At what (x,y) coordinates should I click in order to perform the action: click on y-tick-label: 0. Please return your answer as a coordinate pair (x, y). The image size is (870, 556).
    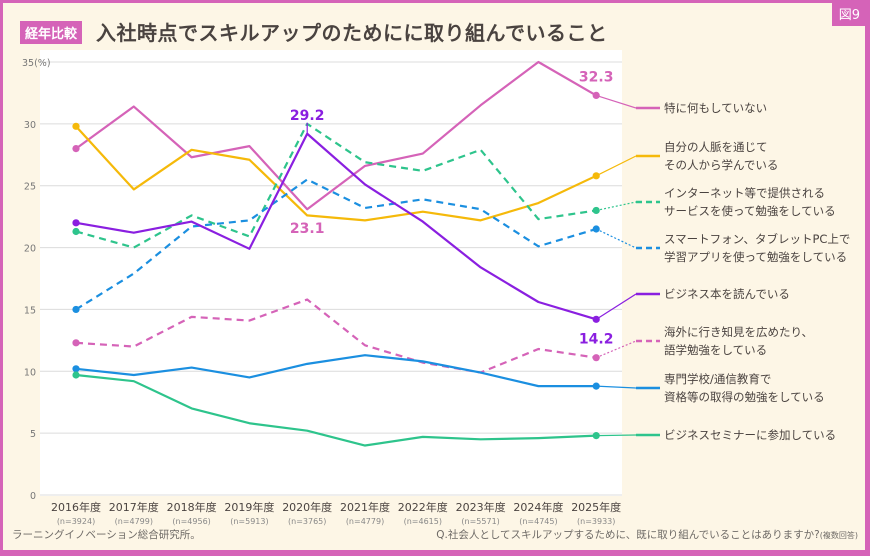
    Looking at the image, I should click on (33, 496).